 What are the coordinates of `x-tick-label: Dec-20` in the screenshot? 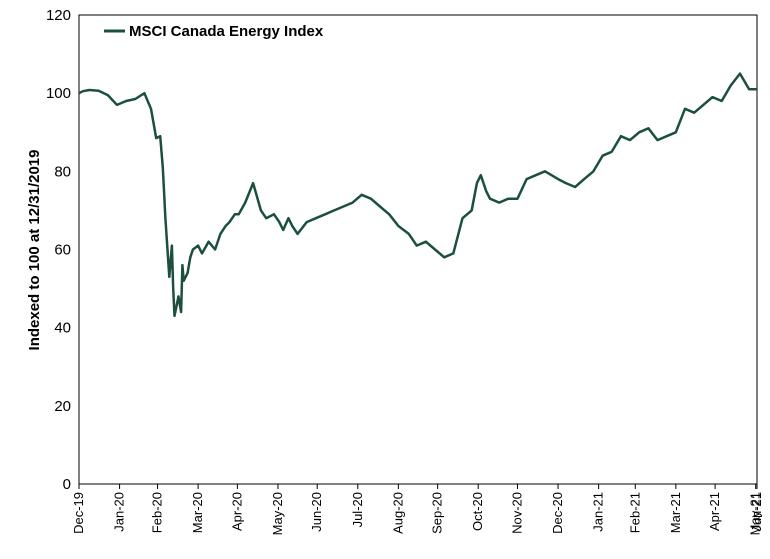 It's located at (557, 513).